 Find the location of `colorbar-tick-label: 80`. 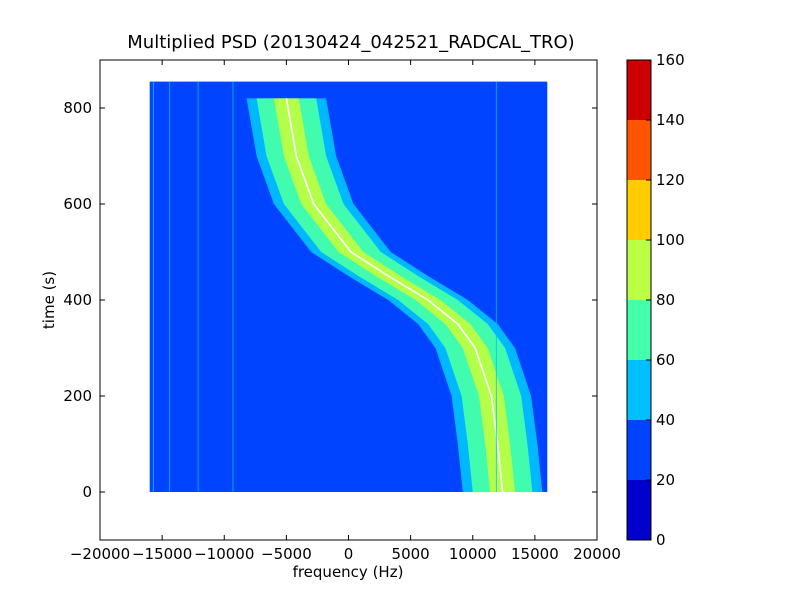

colorbar-tick-label: 80 is located at coordinates (665, 300).